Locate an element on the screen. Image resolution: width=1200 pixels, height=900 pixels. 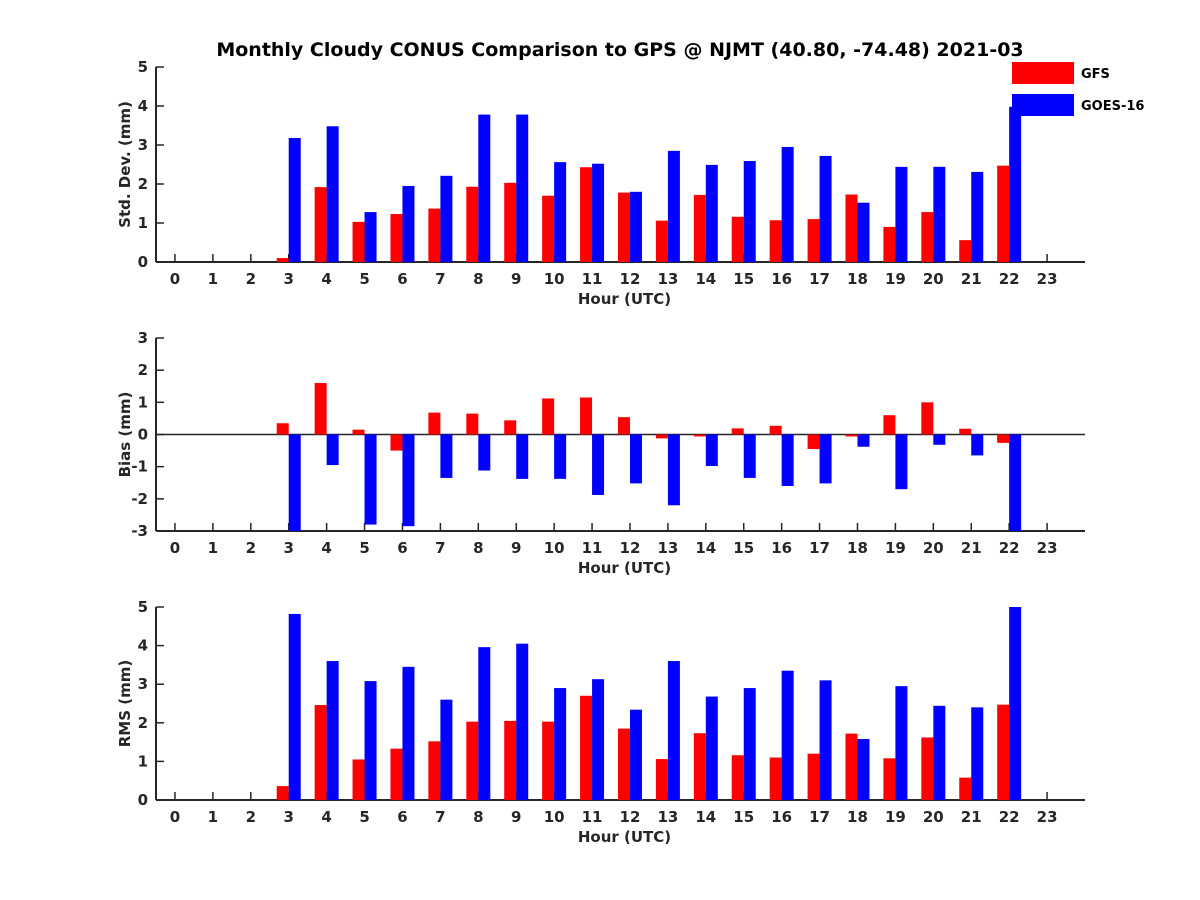
x-tick-label: 7 is located at coordinates (440, 279).